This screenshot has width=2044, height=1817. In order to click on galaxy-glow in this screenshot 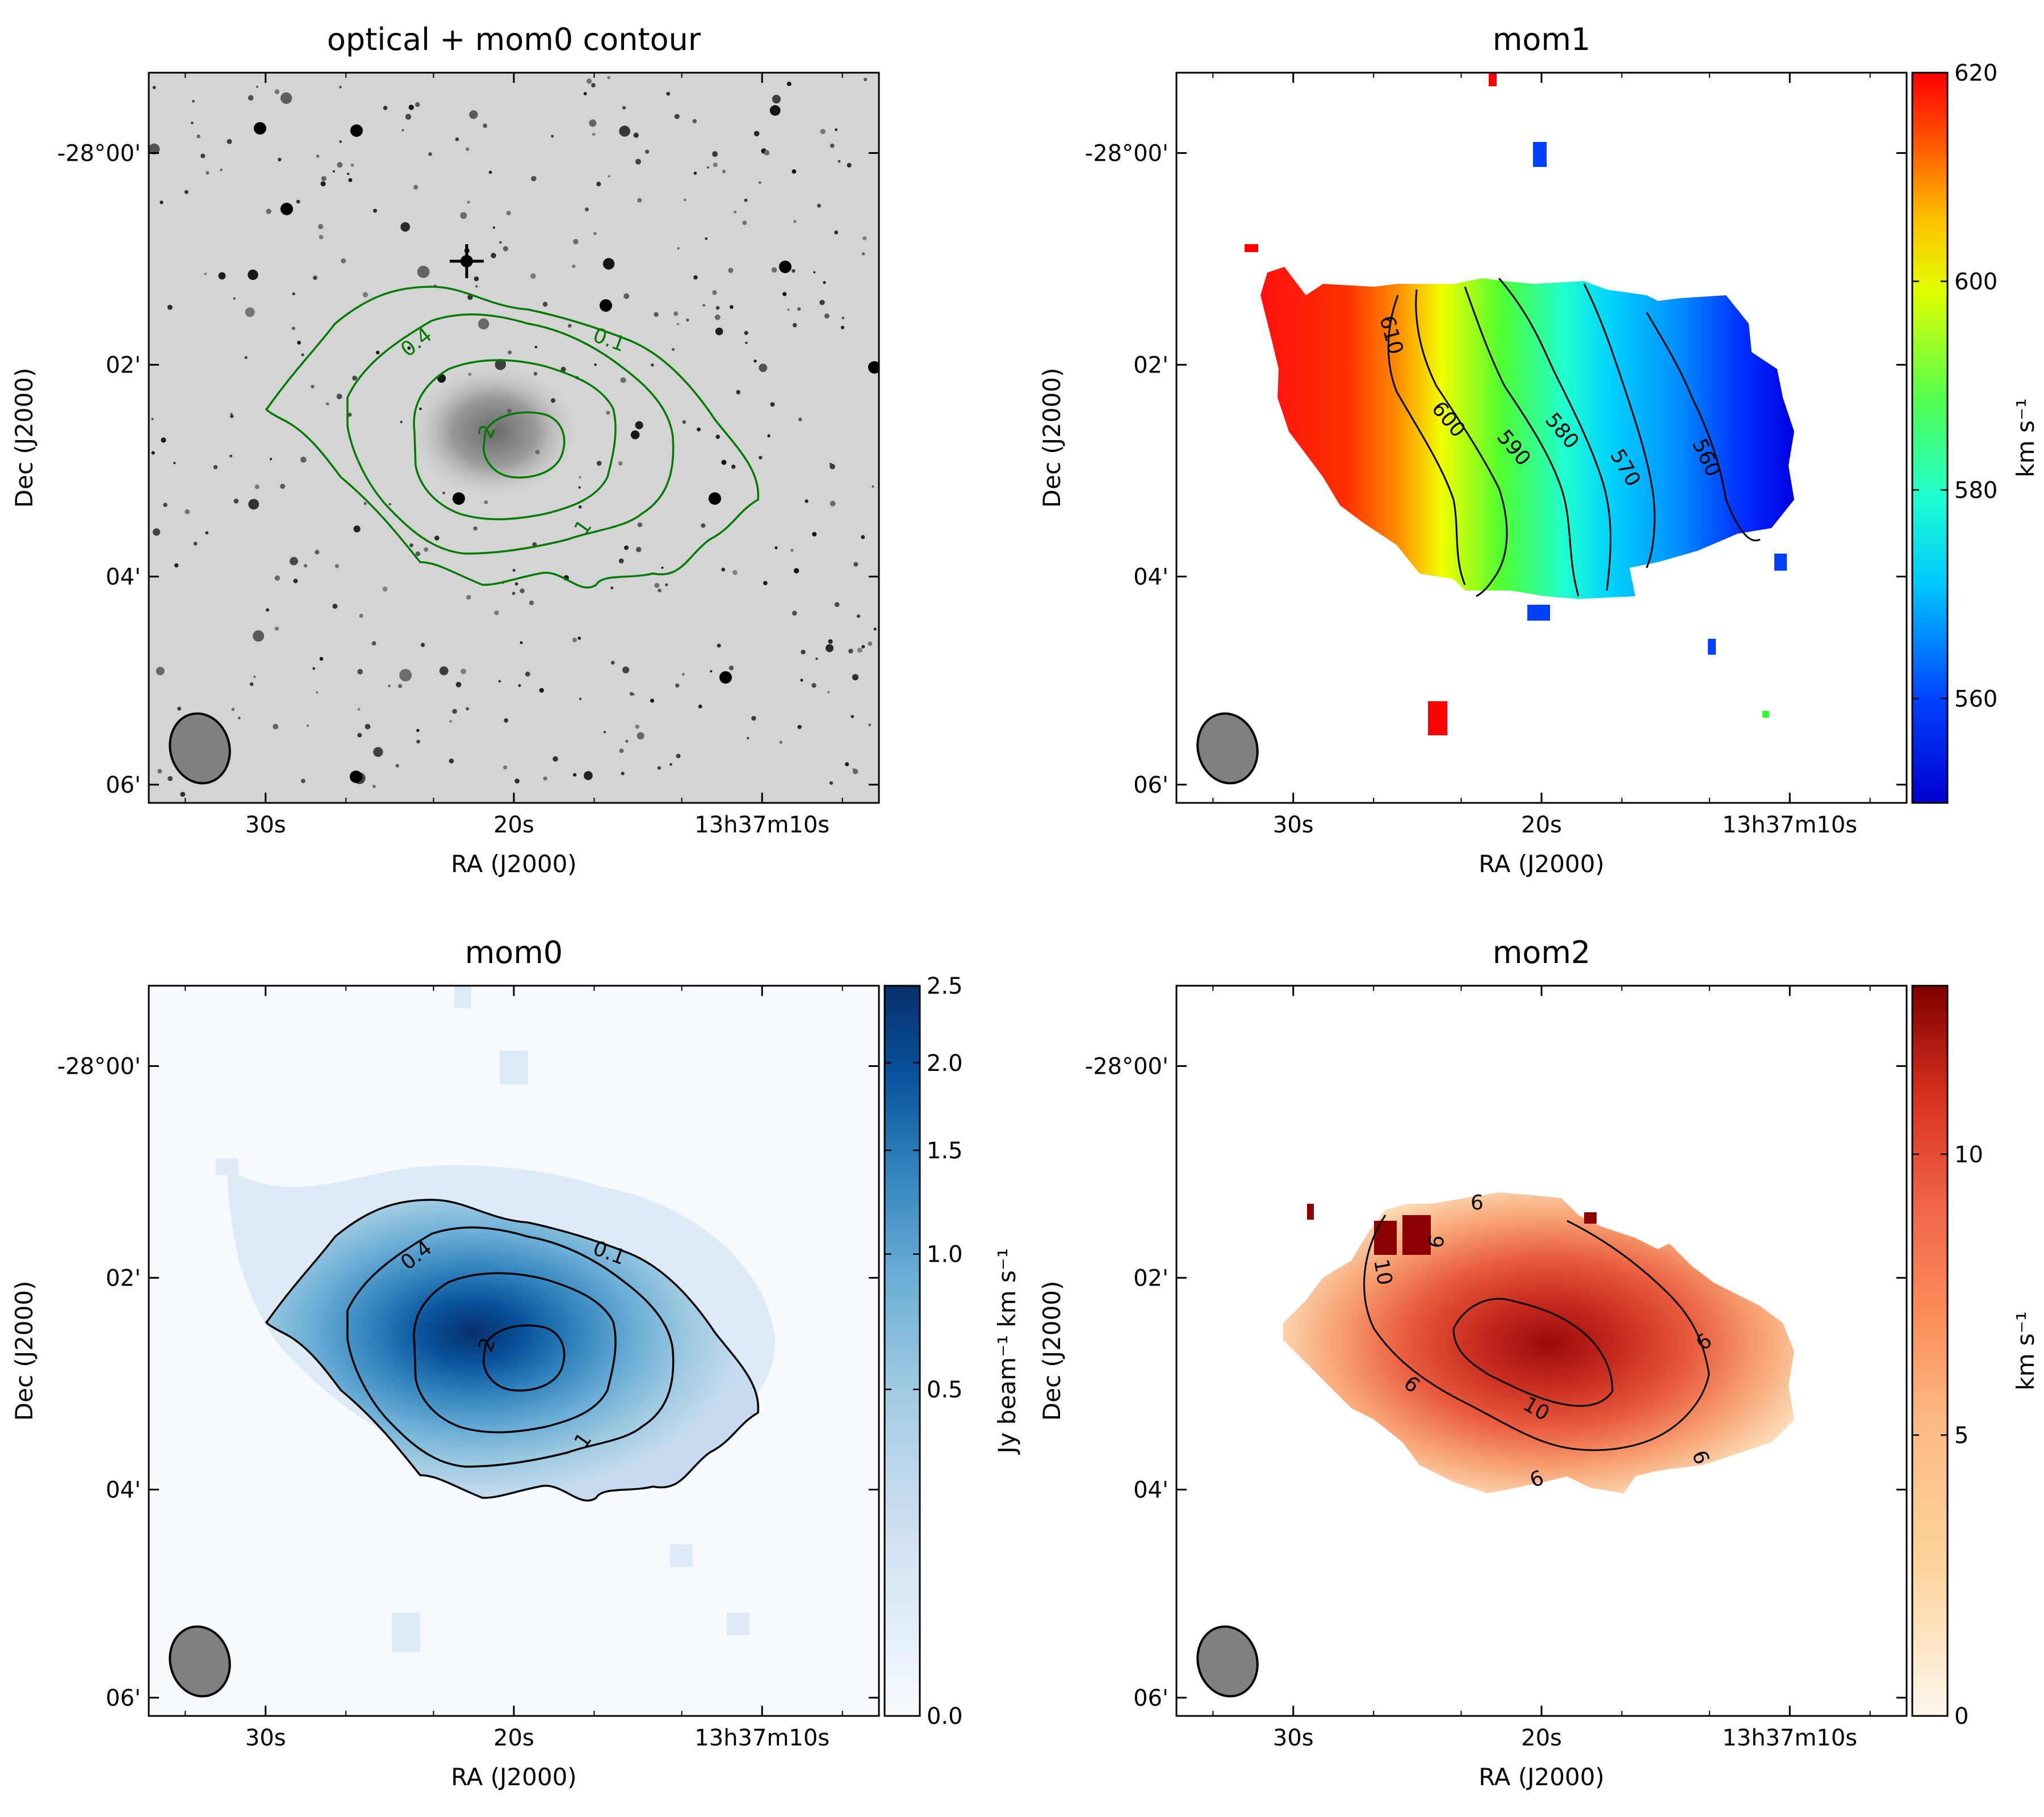, I will do `click(494, 432)`.